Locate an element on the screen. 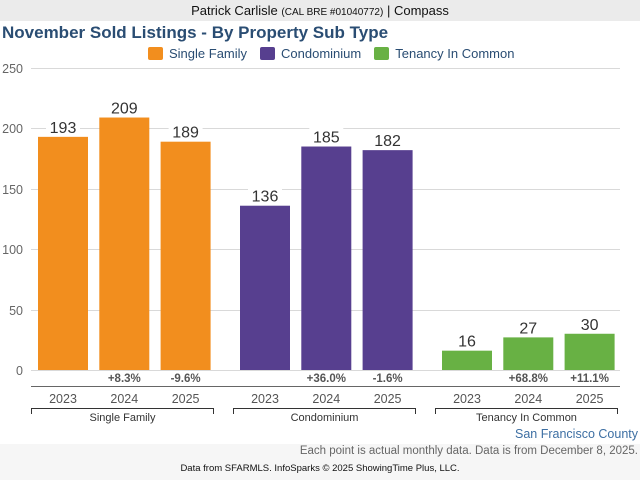 The image size is (640, 480). group-label: Single Family is located at coordinates (122, 418).